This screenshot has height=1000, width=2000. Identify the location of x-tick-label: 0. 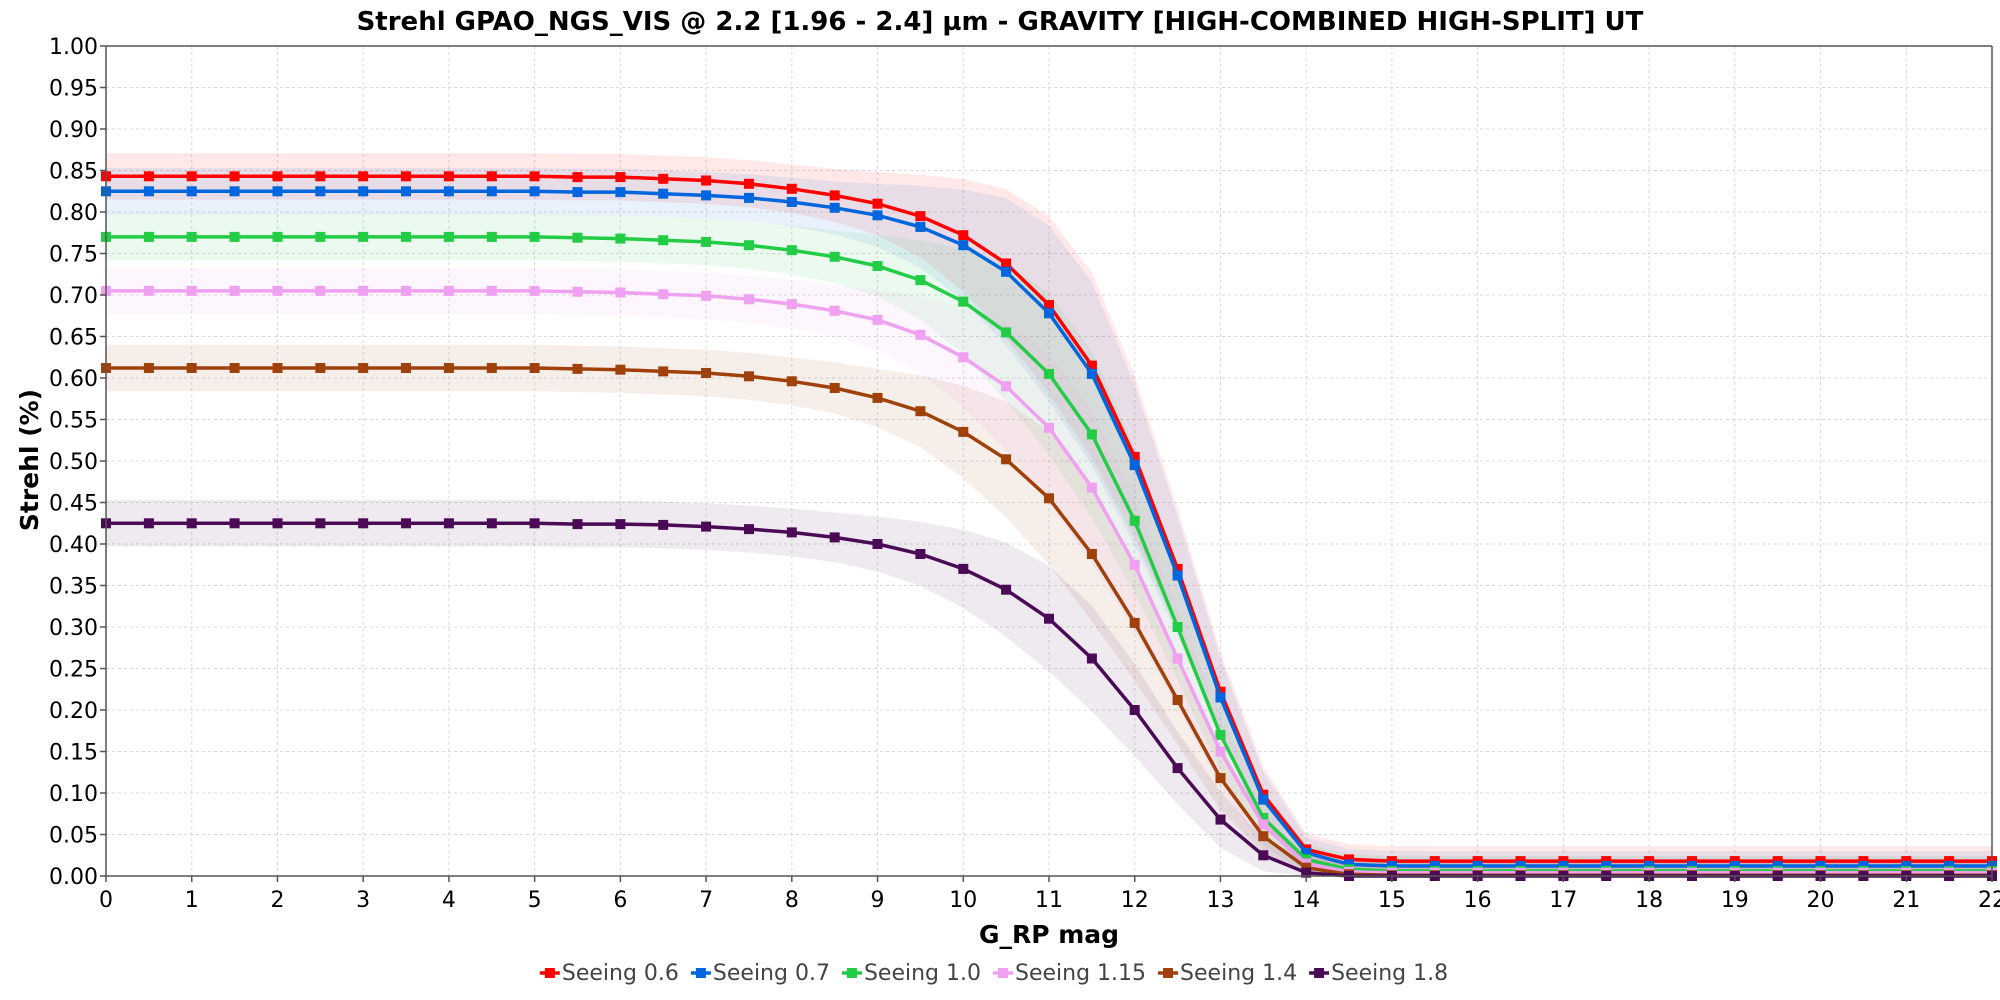
(106, 900).